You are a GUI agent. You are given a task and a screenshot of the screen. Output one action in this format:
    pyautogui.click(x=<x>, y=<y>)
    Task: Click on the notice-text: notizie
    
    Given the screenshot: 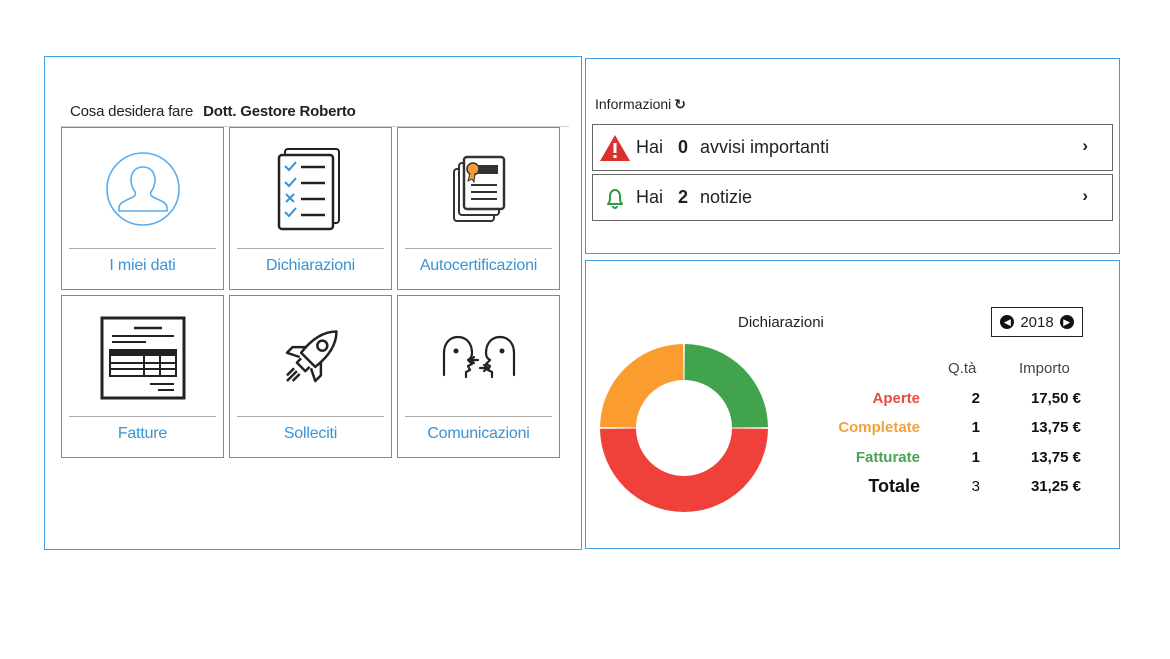 What is the action you would take?
    pyautogui.click(x=726, y=197)
    